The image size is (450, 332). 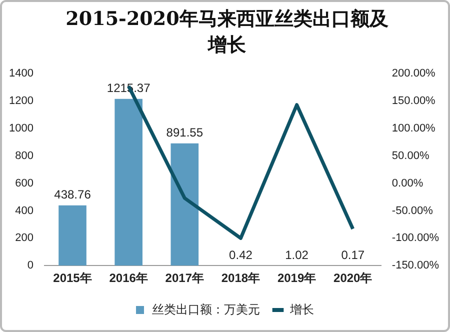 I want to click on y2-tick-label: 100.00%, so click(x=414, y=128).